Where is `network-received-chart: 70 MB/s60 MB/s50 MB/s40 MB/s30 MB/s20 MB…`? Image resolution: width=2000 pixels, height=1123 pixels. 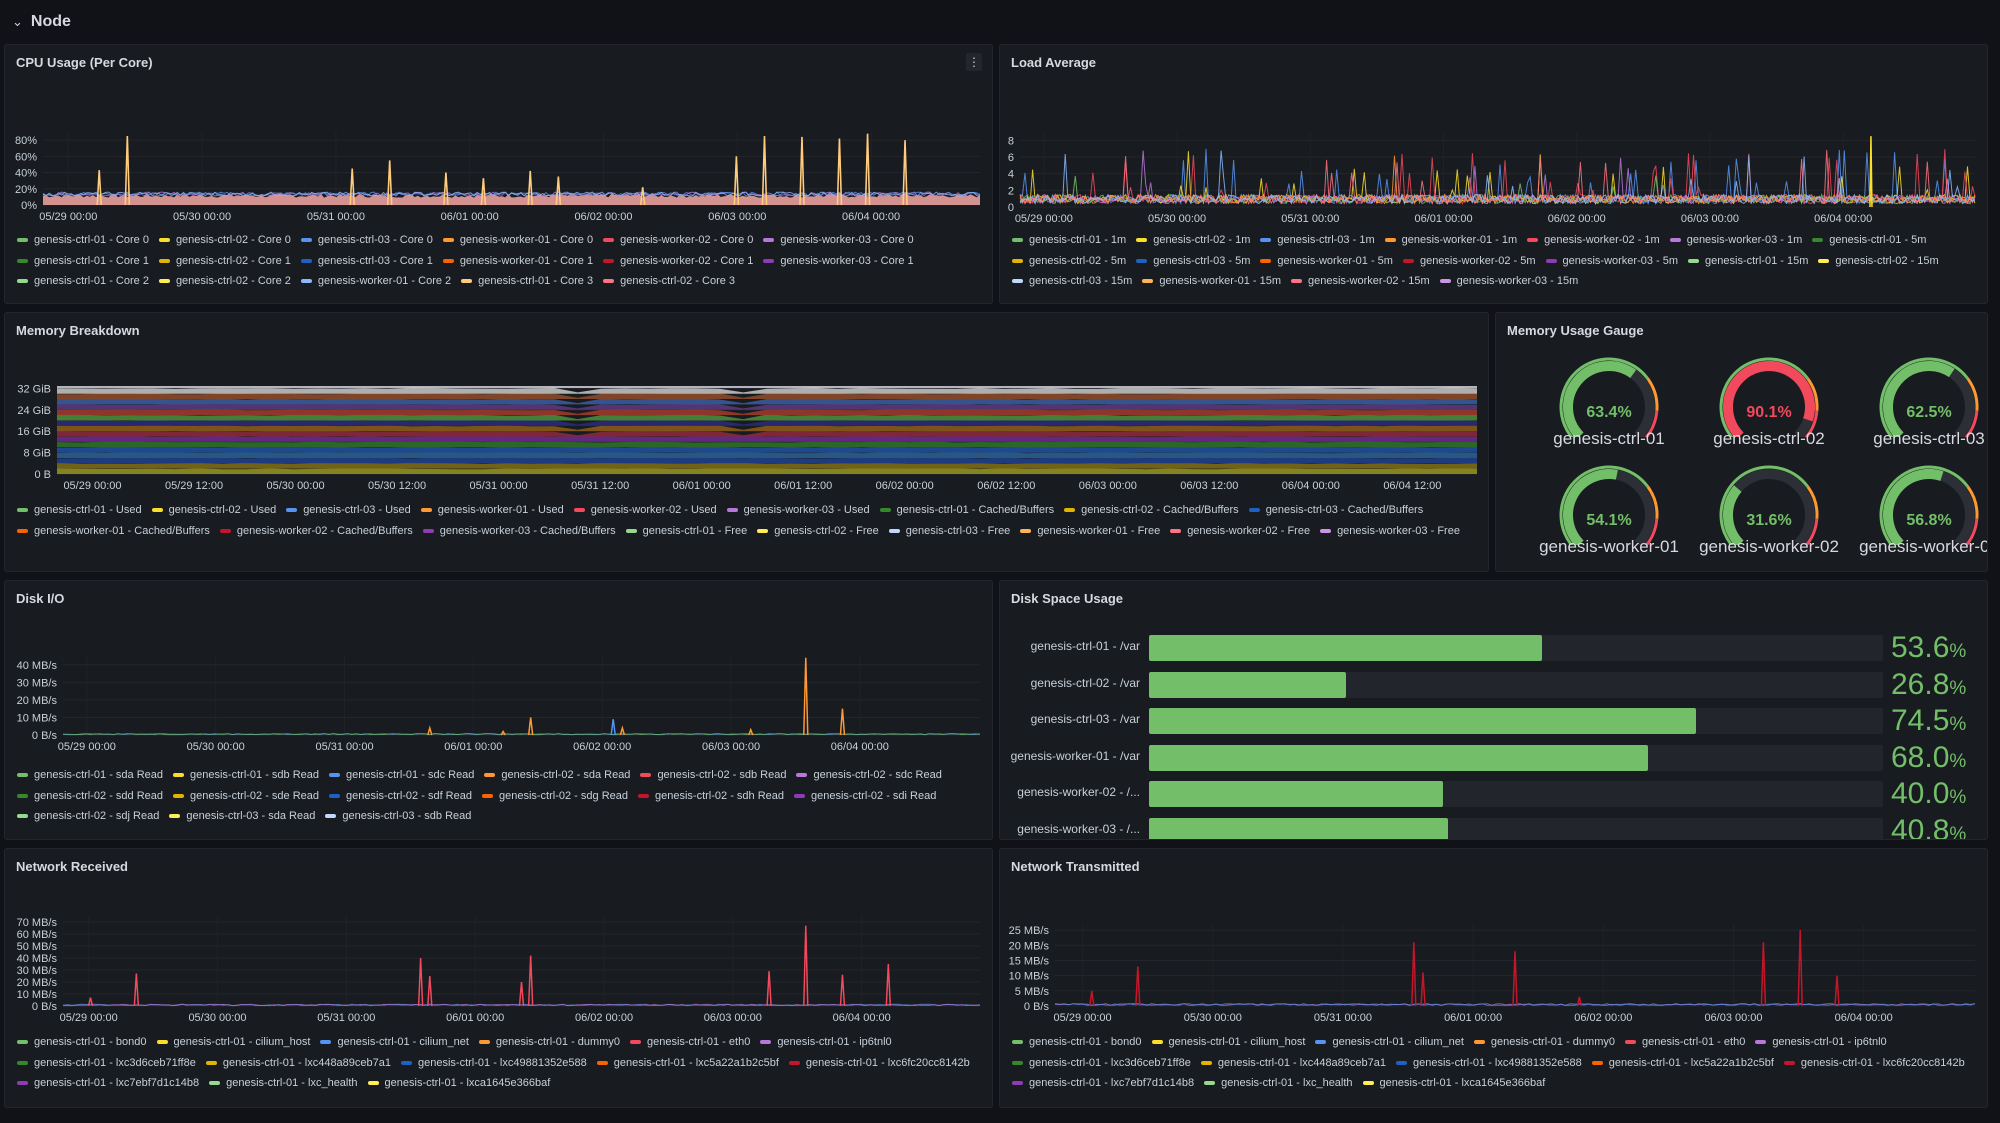 network-received-chart: 70 MB/s60 MB/s50 MB/s40 MB/s30 MB/s20 MB… is located at coordinates (499, 964).